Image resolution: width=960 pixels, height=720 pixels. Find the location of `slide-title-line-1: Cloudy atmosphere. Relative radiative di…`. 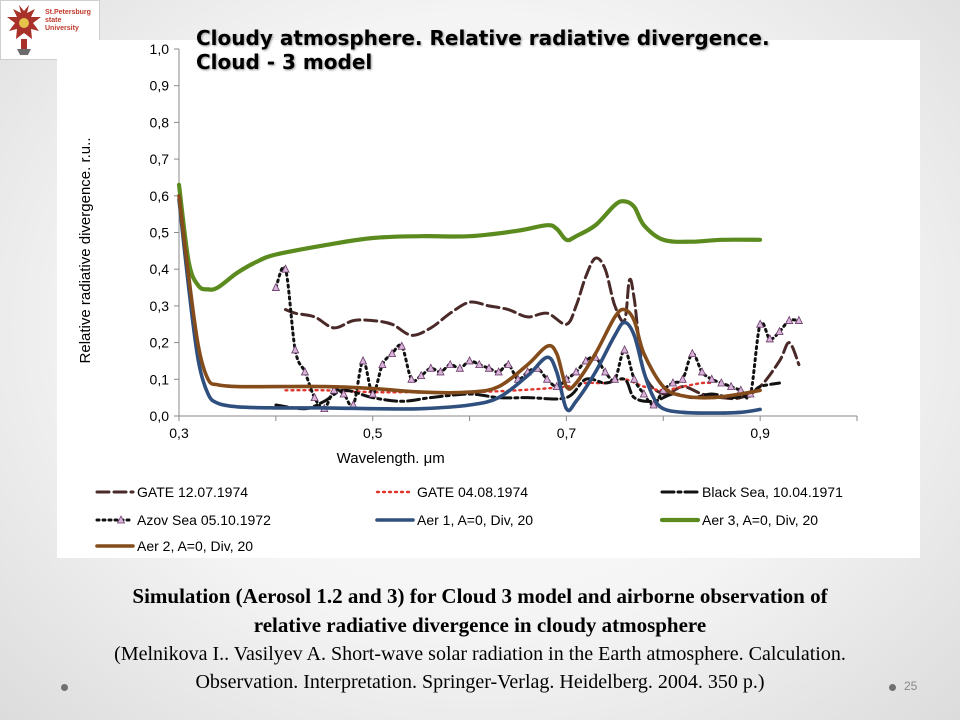

slide-title-line-1: Cloudy atmosphere. Relative radiative di… is located at coordinates (483, 38).